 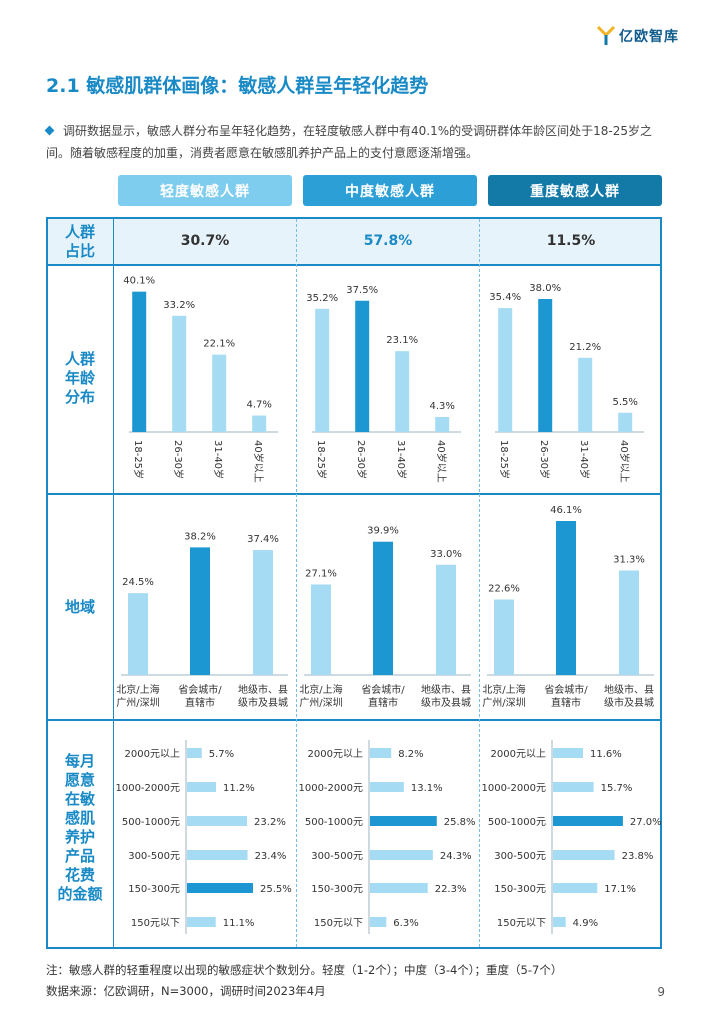 What do you see at coordinates (80, 827) in the screenshot?
I see `row-label-spend: 每月 愿意 在敏 感肌 养护 产品 花费 的金额` at bounding box center [80, 827].